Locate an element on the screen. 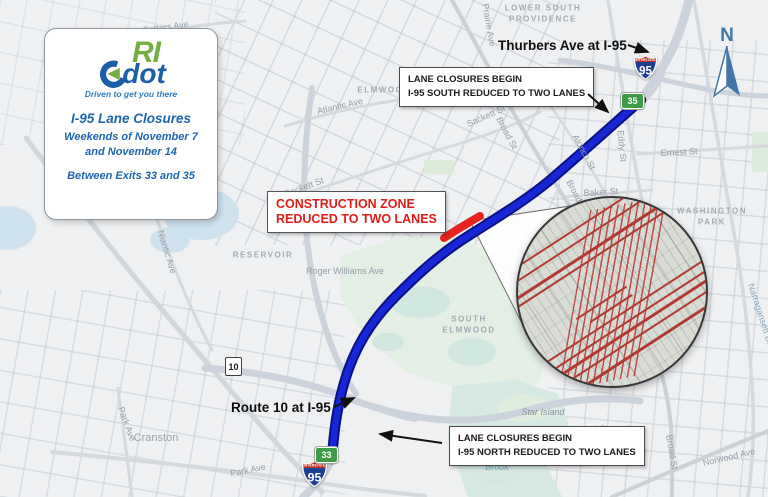 The image size is (768, 497). card-dates-line2: and November 14 is located at coordinates (131, 151).